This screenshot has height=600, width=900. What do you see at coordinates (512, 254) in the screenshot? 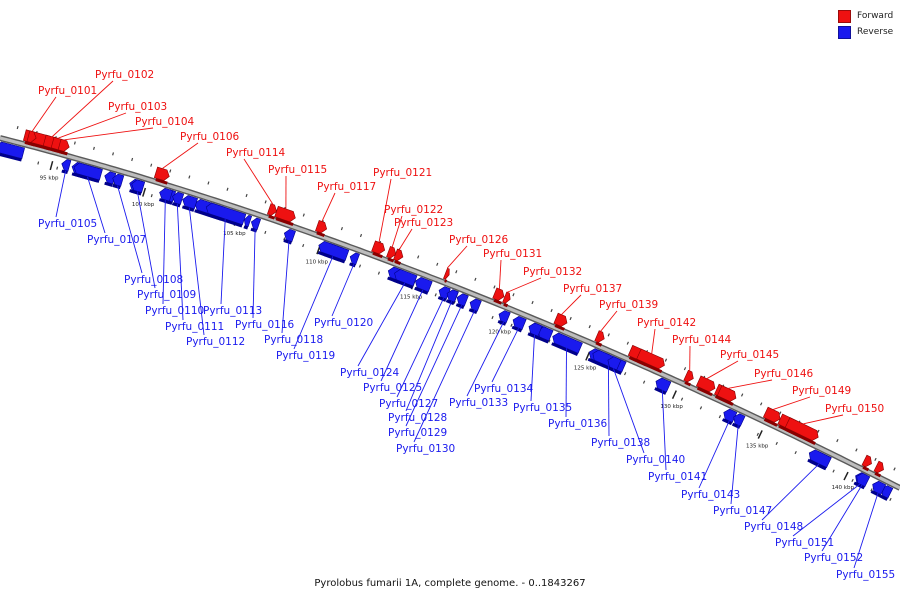
I see `gene-label: Pyrfu_0131` at bounding box center [512, 254].